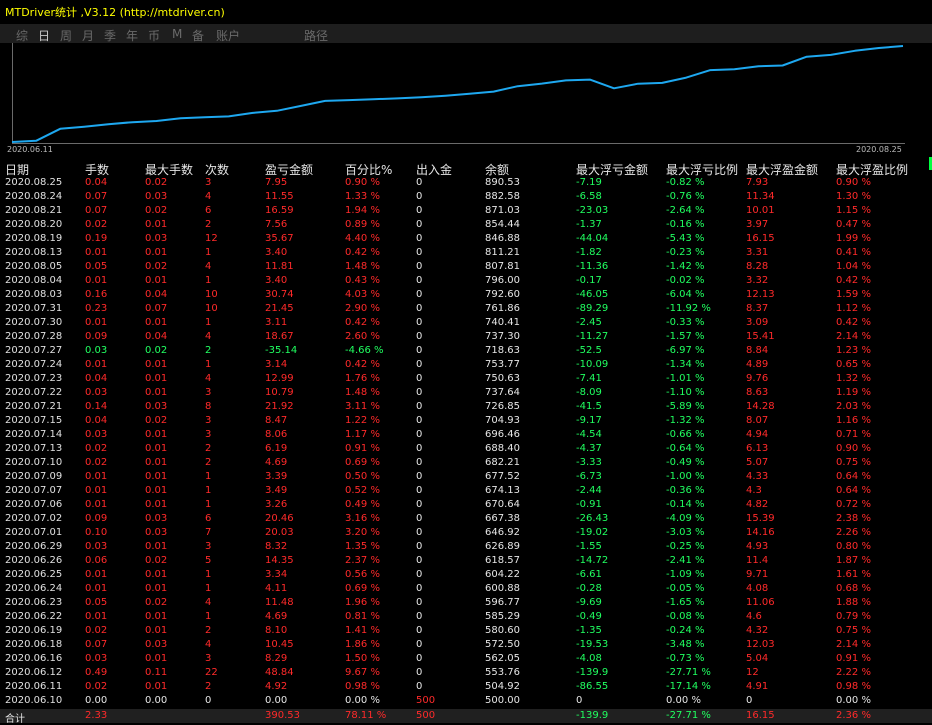 The image size is (932, 725). I want to click on cell-percent: 1.48 %, so click(362, 266).